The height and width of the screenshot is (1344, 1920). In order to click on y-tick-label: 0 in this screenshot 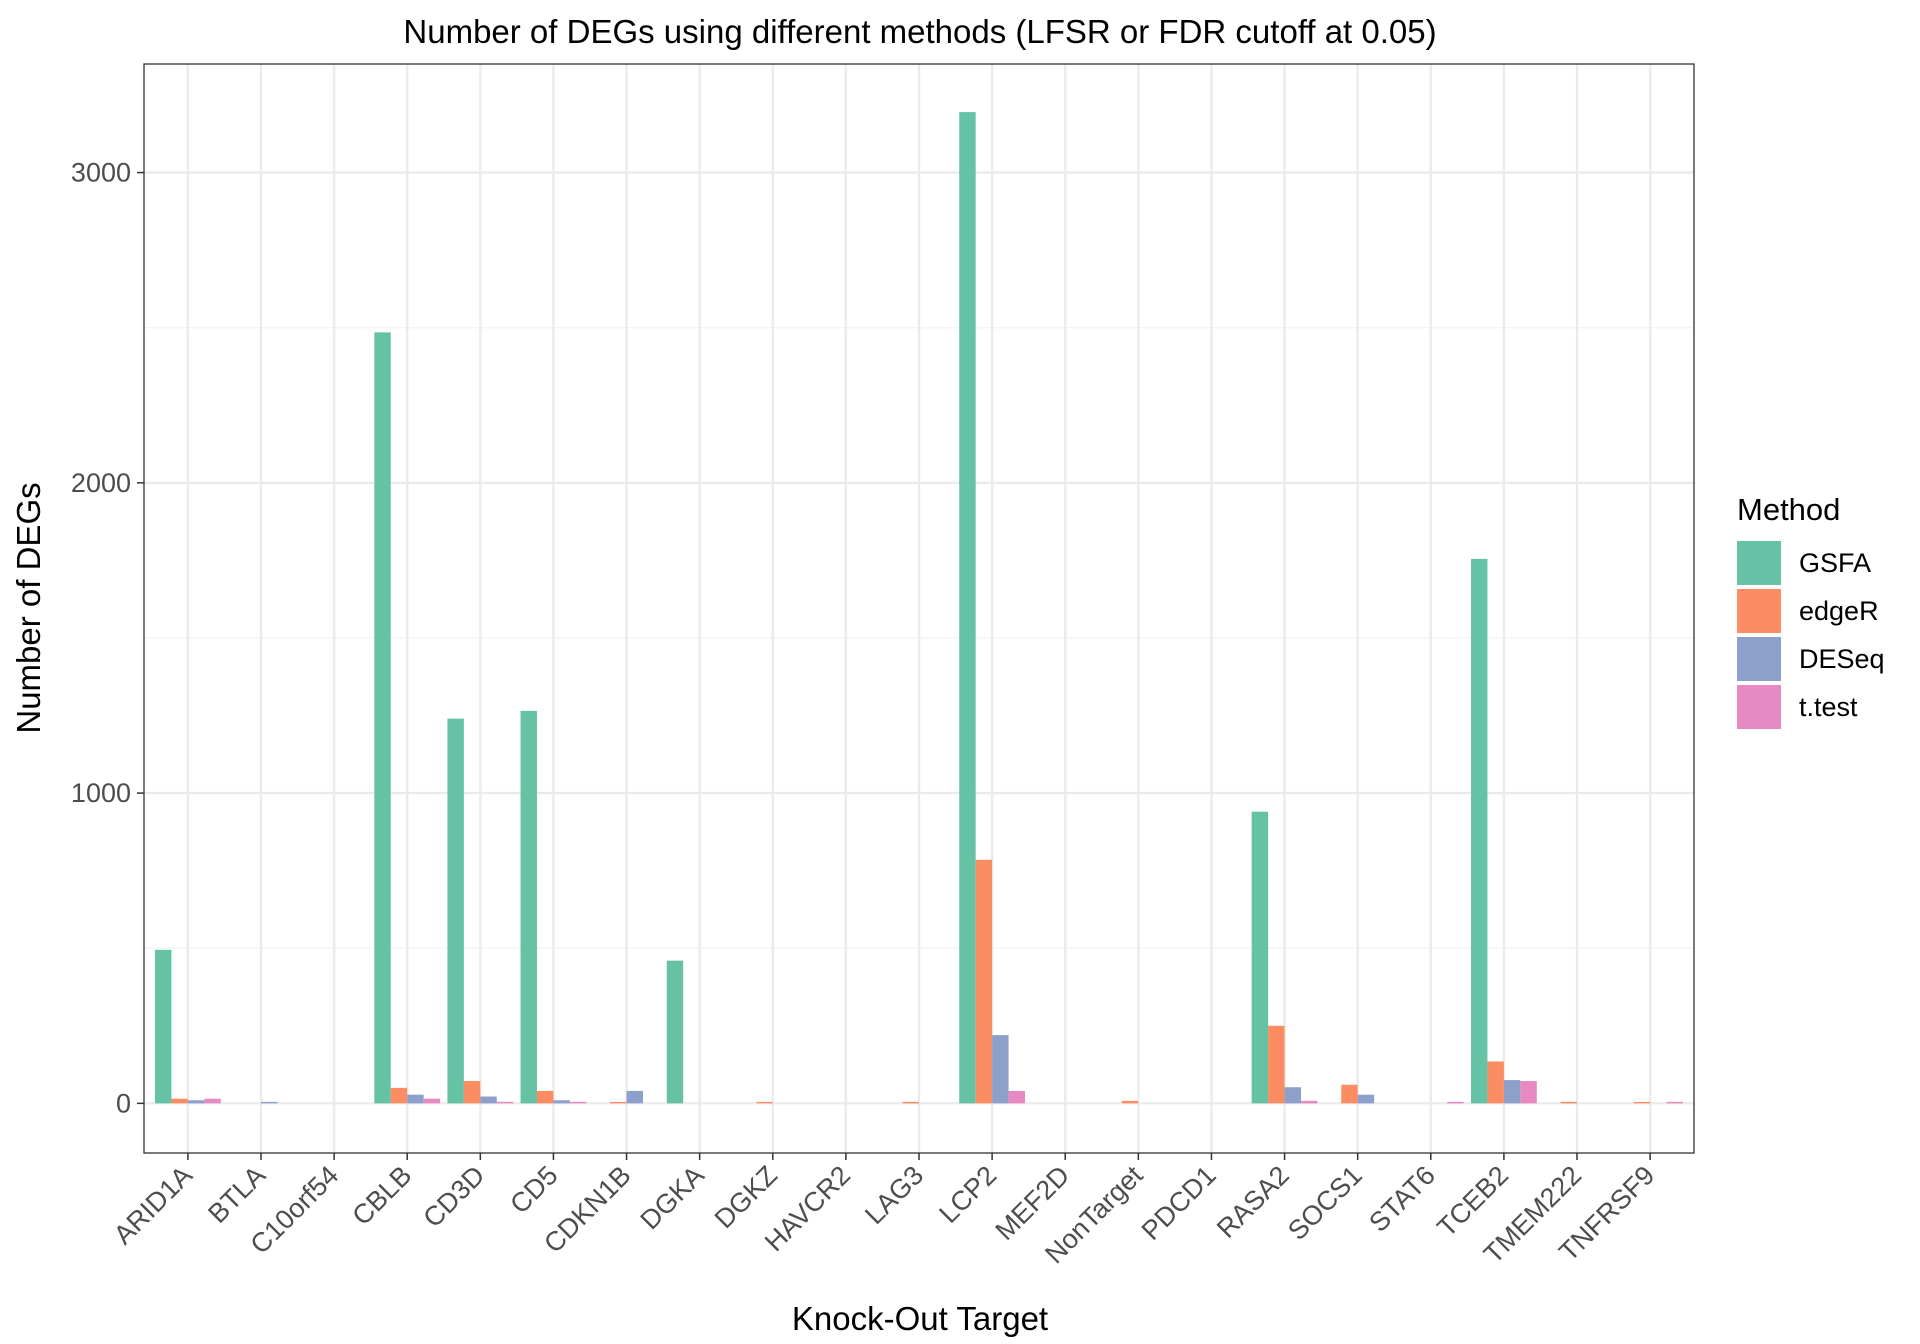, I will do `click(123, 1103)`.